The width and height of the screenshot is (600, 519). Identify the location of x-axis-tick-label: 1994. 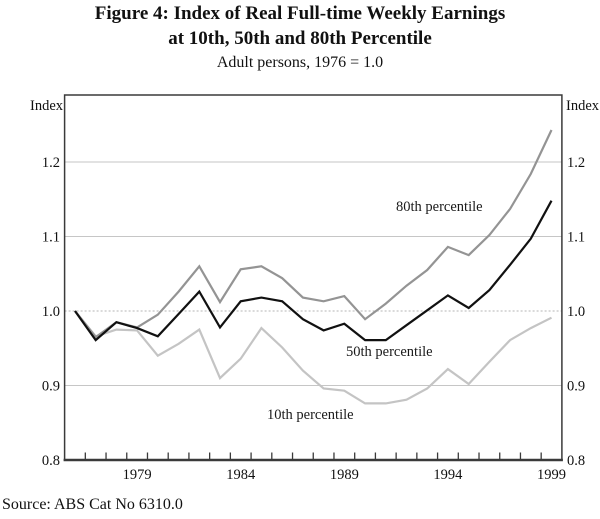
(448, 475).